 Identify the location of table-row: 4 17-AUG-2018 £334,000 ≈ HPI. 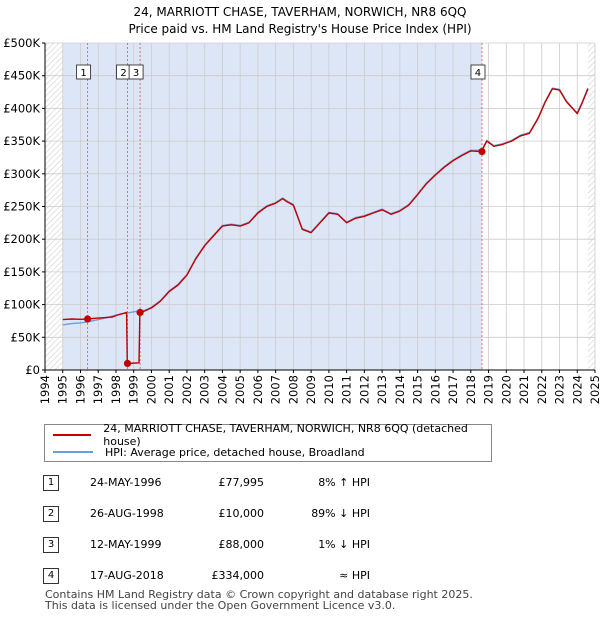
(300, 577).